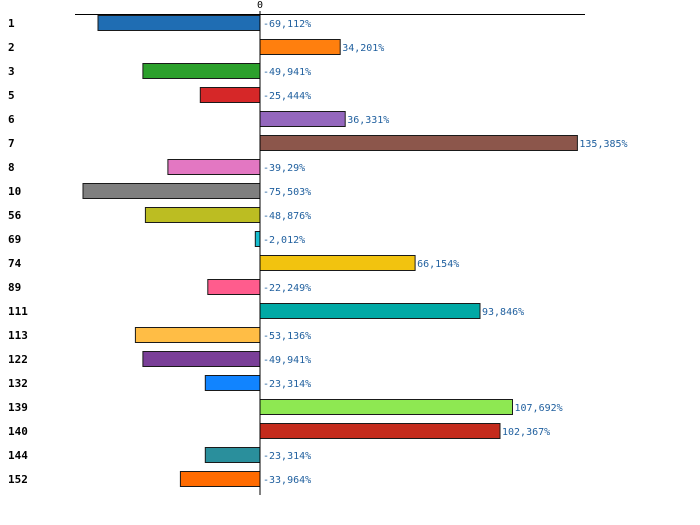 This screenshot has width=700, height=525. I want to click on category-label: 5, so click(11, 95).